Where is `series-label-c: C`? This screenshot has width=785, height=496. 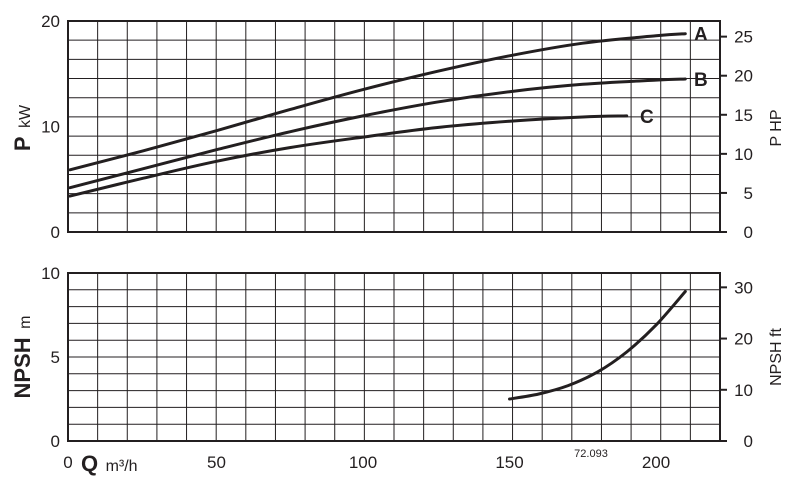
series-label-c: C is located at coordinates (647, 117).